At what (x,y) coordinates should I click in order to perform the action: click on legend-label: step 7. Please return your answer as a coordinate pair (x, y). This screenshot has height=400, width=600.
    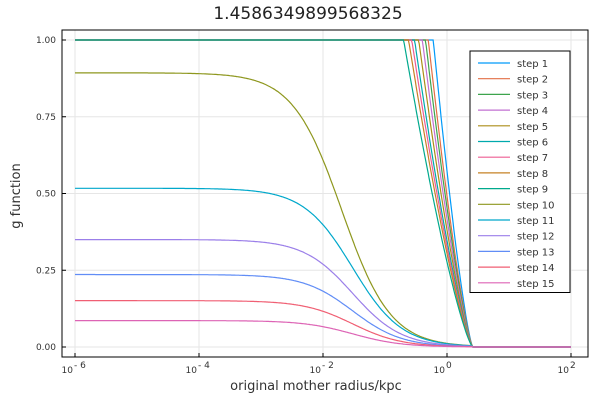
    Looking at the image, I should click on (532, 158).